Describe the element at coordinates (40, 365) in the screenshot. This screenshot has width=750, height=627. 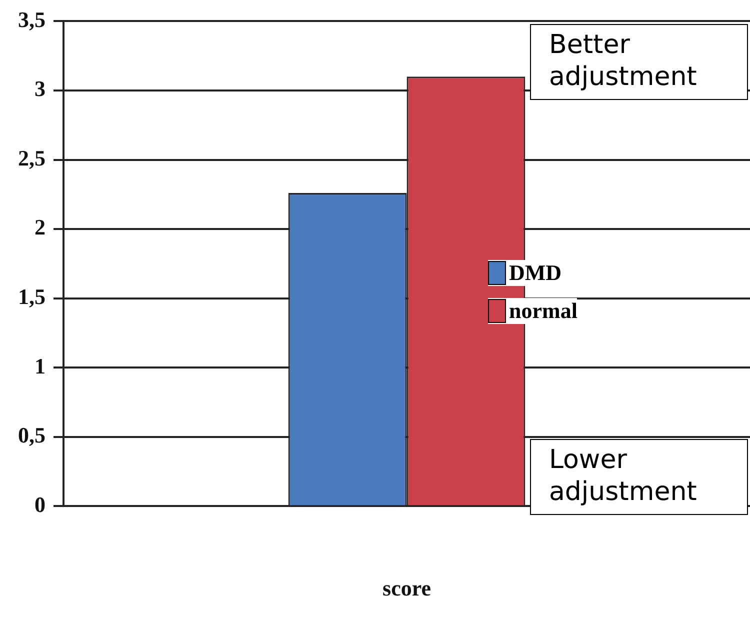
I see `y-tick-label: 1` at that location.